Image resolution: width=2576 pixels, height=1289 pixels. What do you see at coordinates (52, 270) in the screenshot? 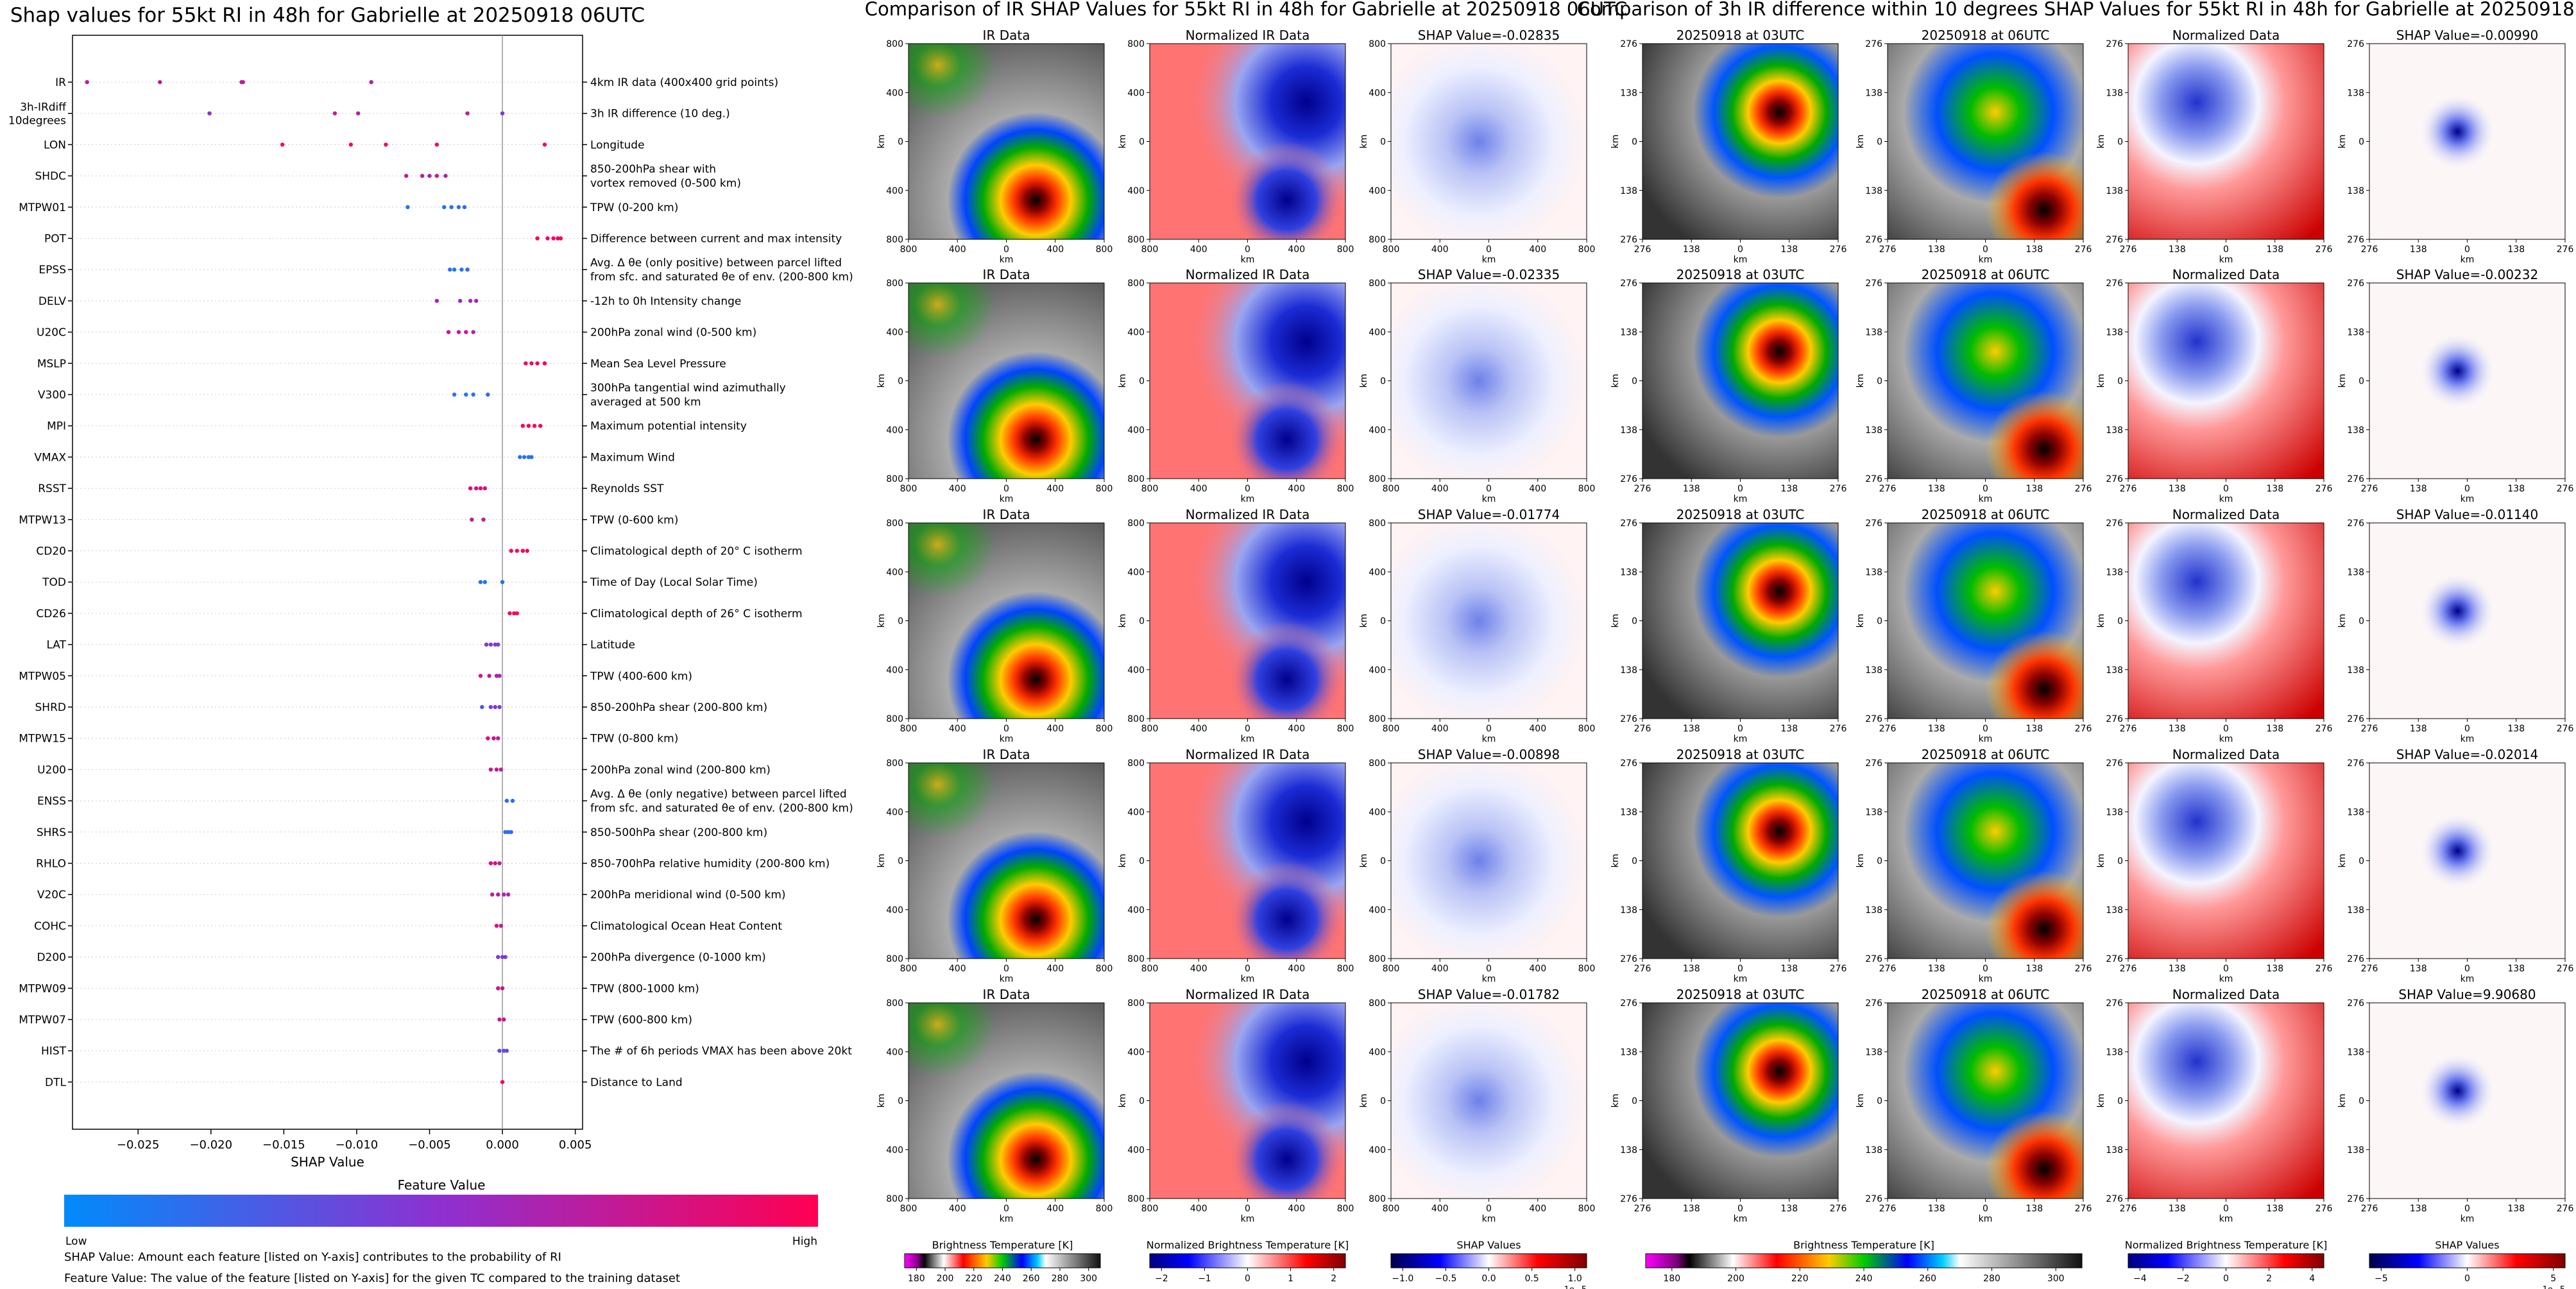
I see `feature-label: EPSS` at bounding box center [52, 270].